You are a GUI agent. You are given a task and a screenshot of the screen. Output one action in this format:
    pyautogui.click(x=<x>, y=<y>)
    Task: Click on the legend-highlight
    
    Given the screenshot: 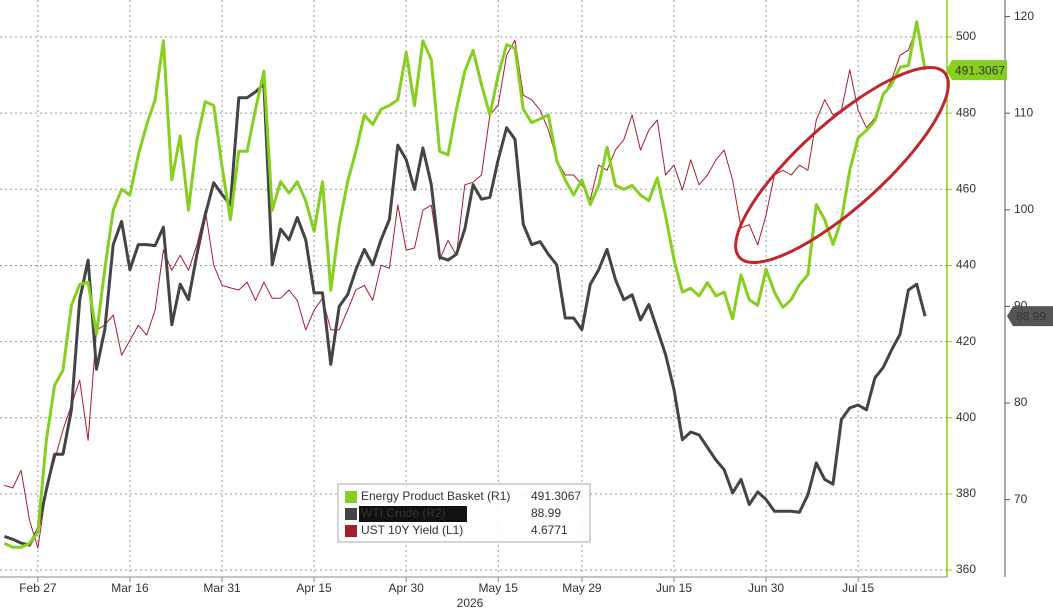 What is the action you would take?
    pyautogui.click(x=413, y=514)
    